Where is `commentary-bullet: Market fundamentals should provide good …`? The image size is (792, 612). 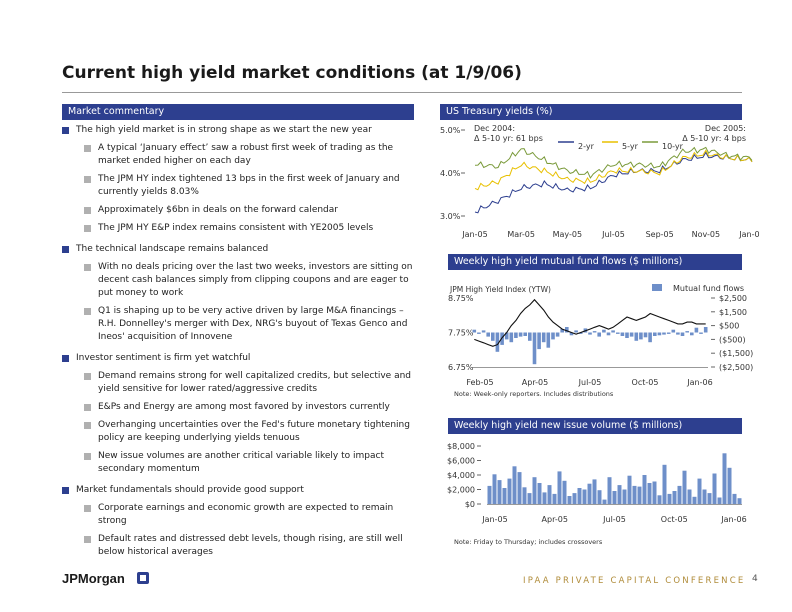 commentary-bullet: Market fundamentals should provide good … is located at coordinates (240, 490).